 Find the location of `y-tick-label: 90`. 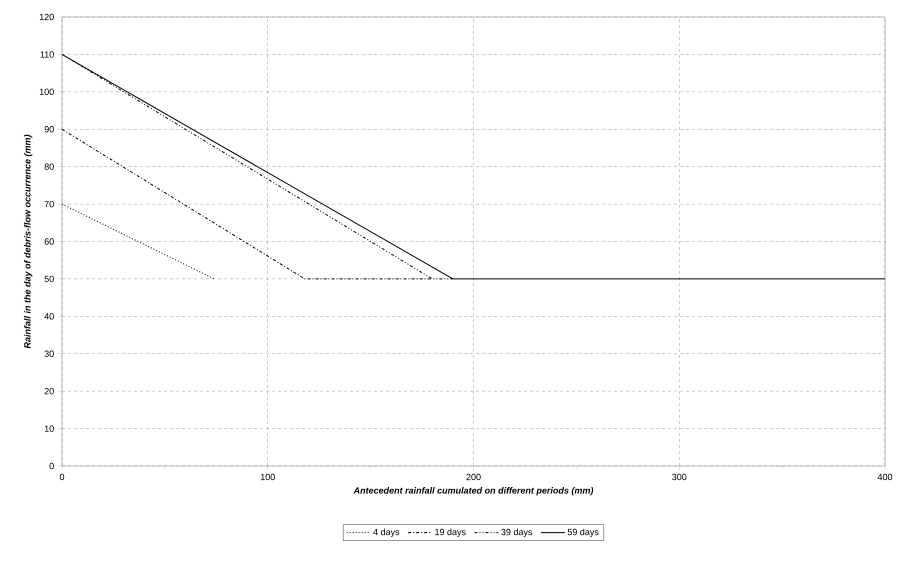

y-tick-label: 90 is located at coordinates (49, 129).